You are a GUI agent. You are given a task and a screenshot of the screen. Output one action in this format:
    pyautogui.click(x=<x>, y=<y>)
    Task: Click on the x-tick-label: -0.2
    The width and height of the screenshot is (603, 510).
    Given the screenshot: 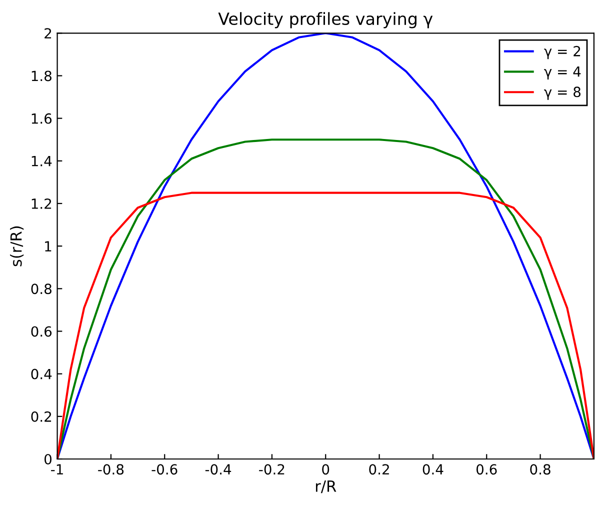 What is the action you would take?
    pyautogui.click(x=271, y=469)
    